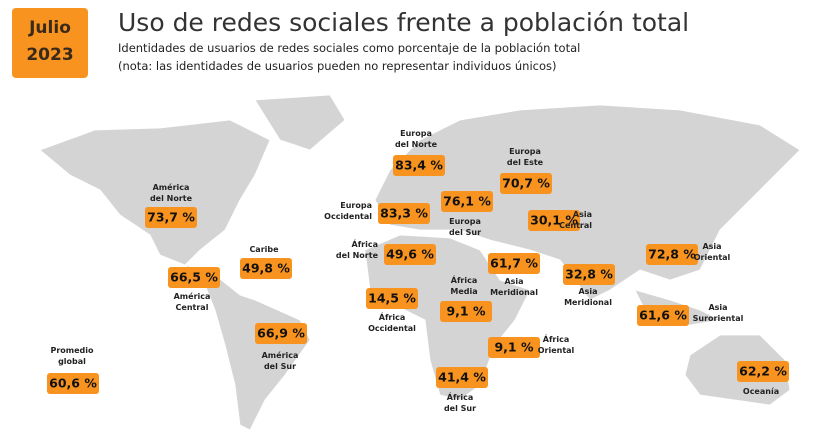 The width and height of the screenshot is (835, 442). Describe the element at coordinates (525, 162) in the screenshot. I see `region-label: del Este` at that location.